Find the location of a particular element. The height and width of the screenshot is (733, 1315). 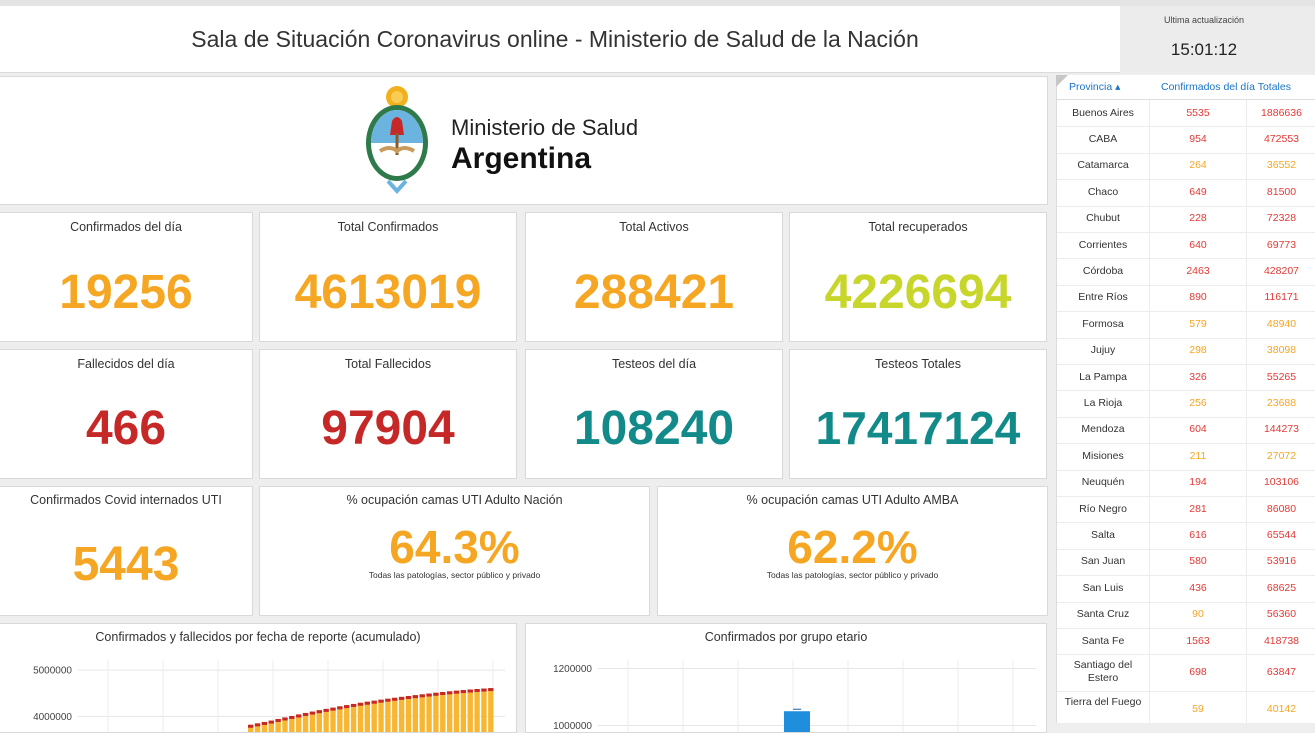

cell-confirmados-dia: 256 is located at coordinates (1197, 403).